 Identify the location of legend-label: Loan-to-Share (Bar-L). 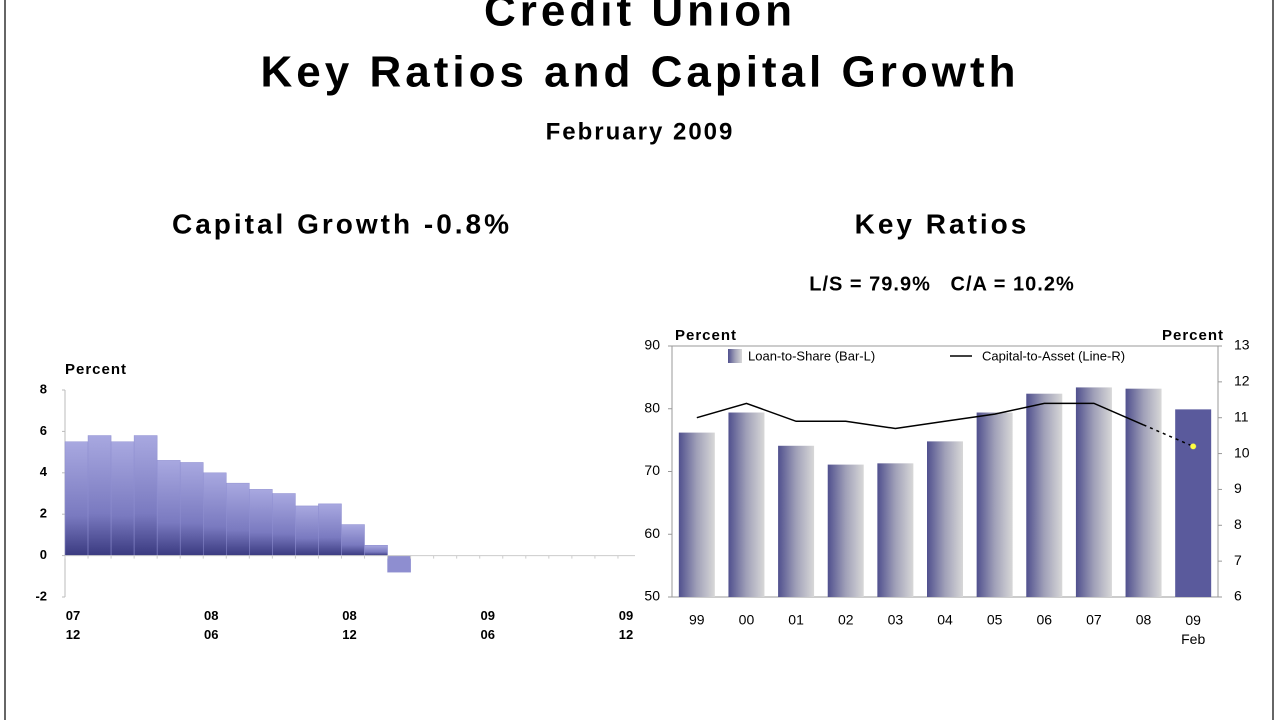
(811, 355).